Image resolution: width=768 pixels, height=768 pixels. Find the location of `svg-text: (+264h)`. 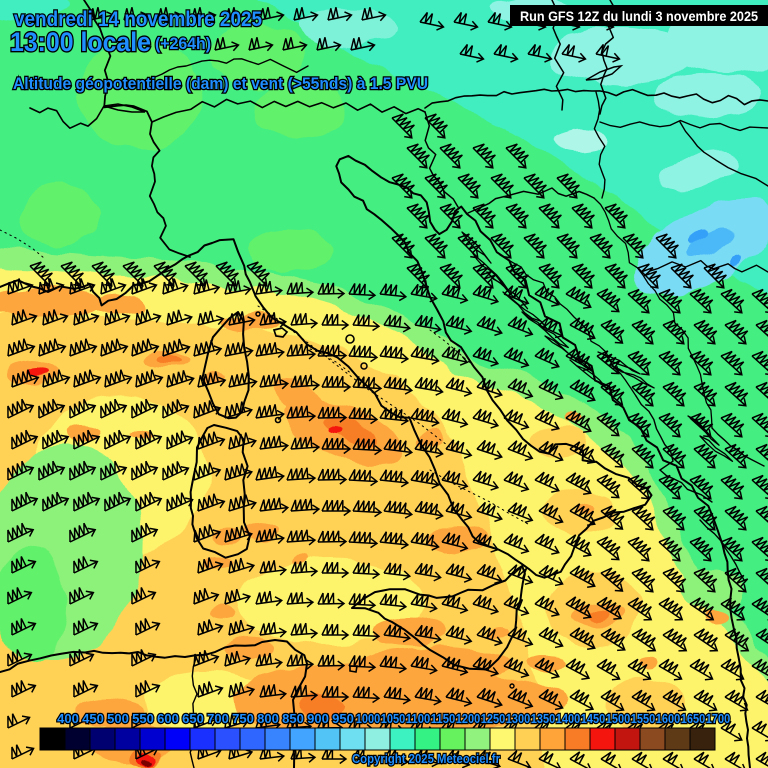

svg-text: (+264h) is located at coordinates (183, 43).